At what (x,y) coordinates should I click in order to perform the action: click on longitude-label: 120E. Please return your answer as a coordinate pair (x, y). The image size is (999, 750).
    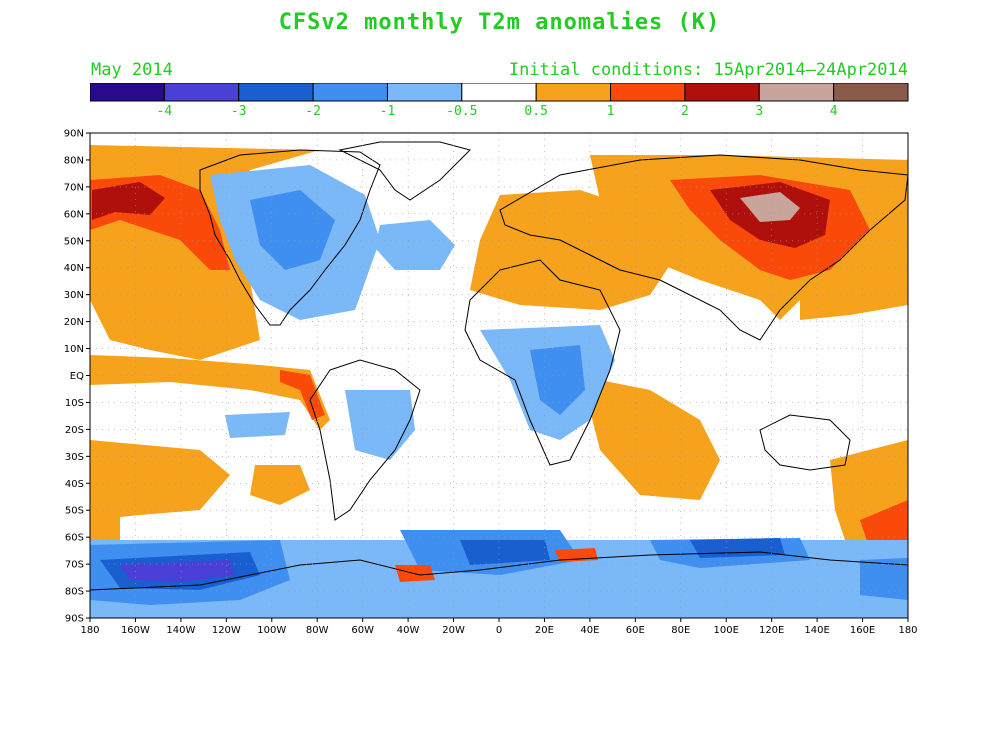
    Looking at the image, I should click on (771, 630).